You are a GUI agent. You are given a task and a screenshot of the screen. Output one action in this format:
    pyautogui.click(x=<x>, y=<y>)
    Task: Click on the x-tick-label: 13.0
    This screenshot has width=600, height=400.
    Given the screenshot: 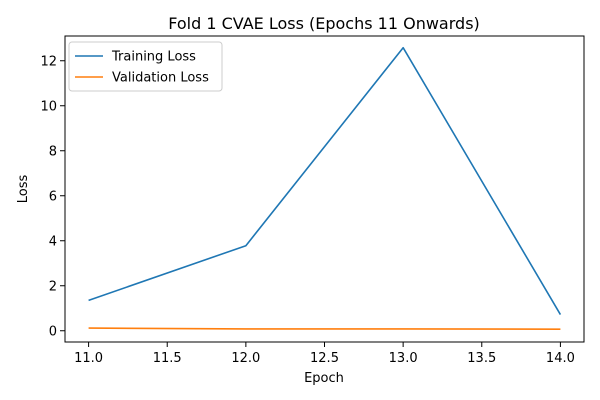 What is the action you would take?
    pyautogui.click(x=403, y=358)
    